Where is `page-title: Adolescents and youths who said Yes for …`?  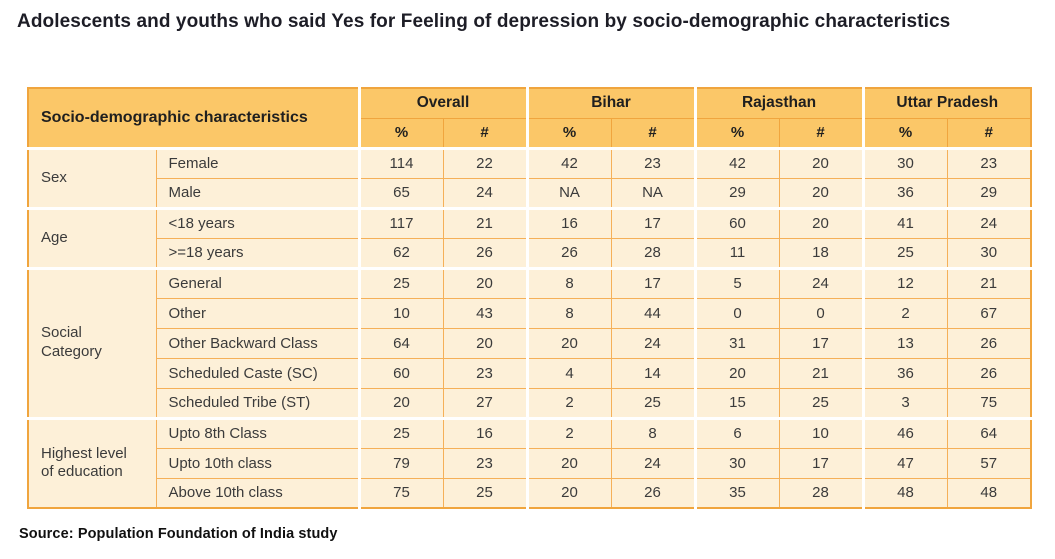
page-title: Adolescents and youths who said Yes for … is located at coordinates (484, 21).